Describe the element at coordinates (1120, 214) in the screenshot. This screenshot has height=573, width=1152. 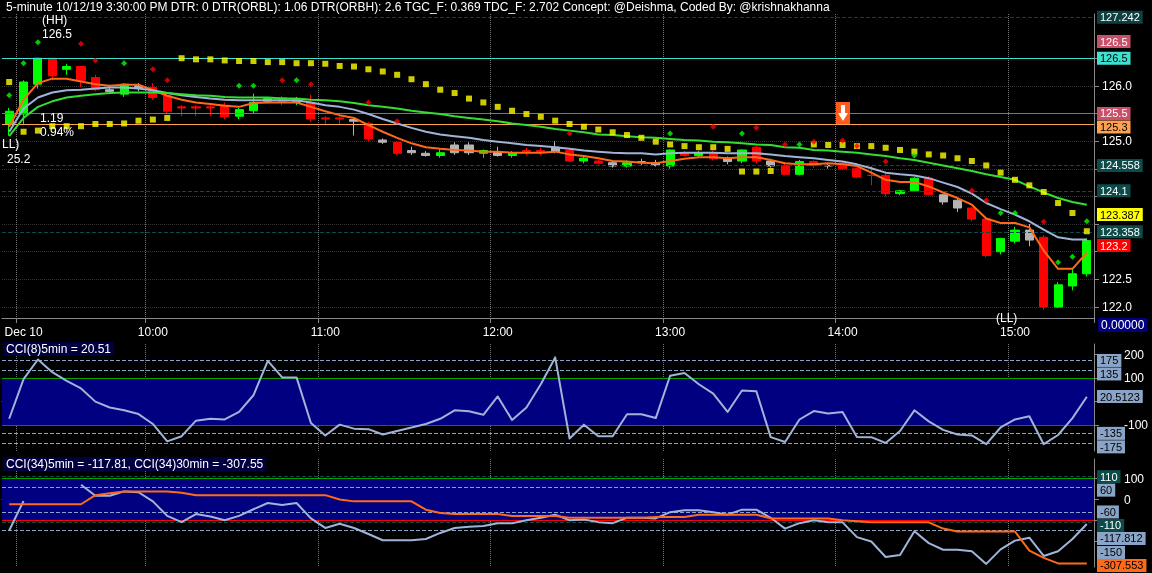
I see `text: 123.387` at that location.